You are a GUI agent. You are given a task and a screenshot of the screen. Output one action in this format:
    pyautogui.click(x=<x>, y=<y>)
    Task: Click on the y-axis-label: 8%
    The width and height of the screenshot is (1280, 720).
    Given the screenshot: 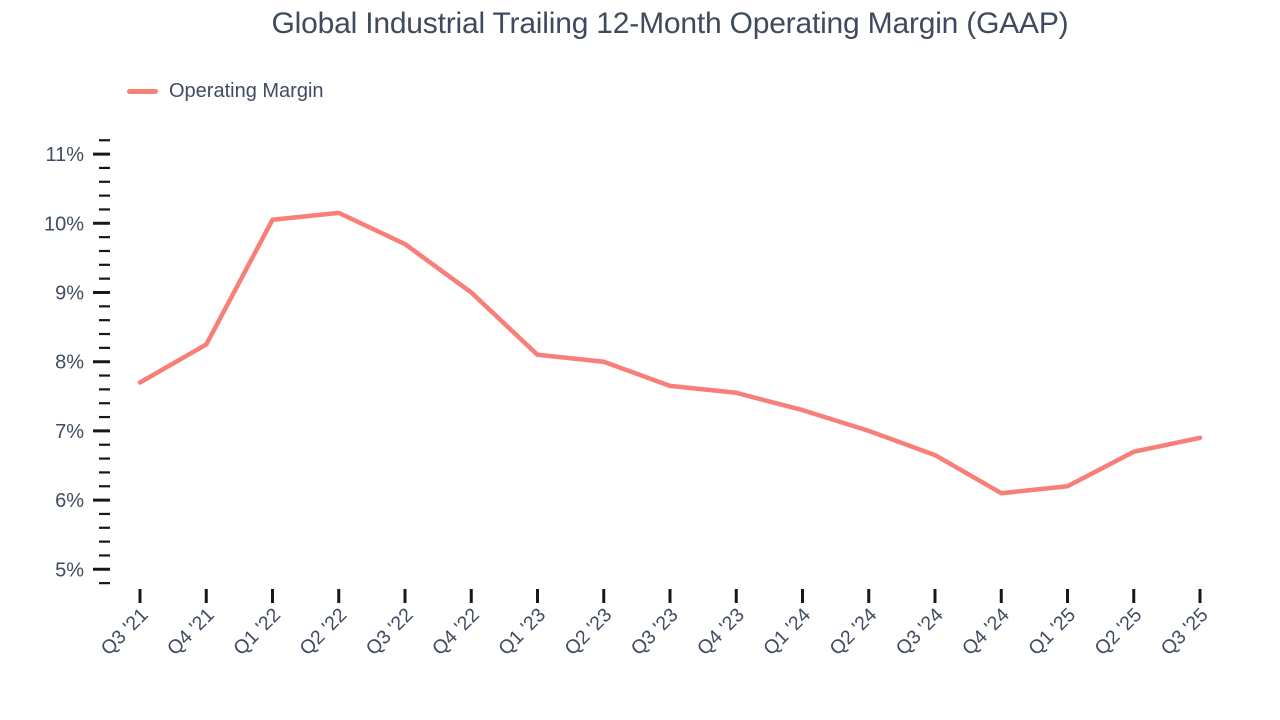 What is the action you would take?
    pyautogui.click(x=69, y=363)
    